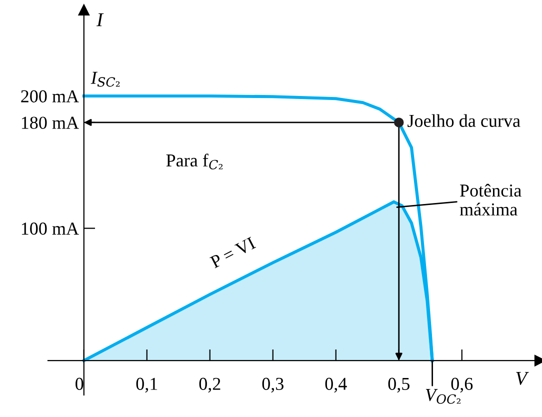 The width and height of the screenshot is (542, 417). Describe the element at coordinates (50, 228) in the screenshot. I see `y-tick-label: 100 mA` at that location.